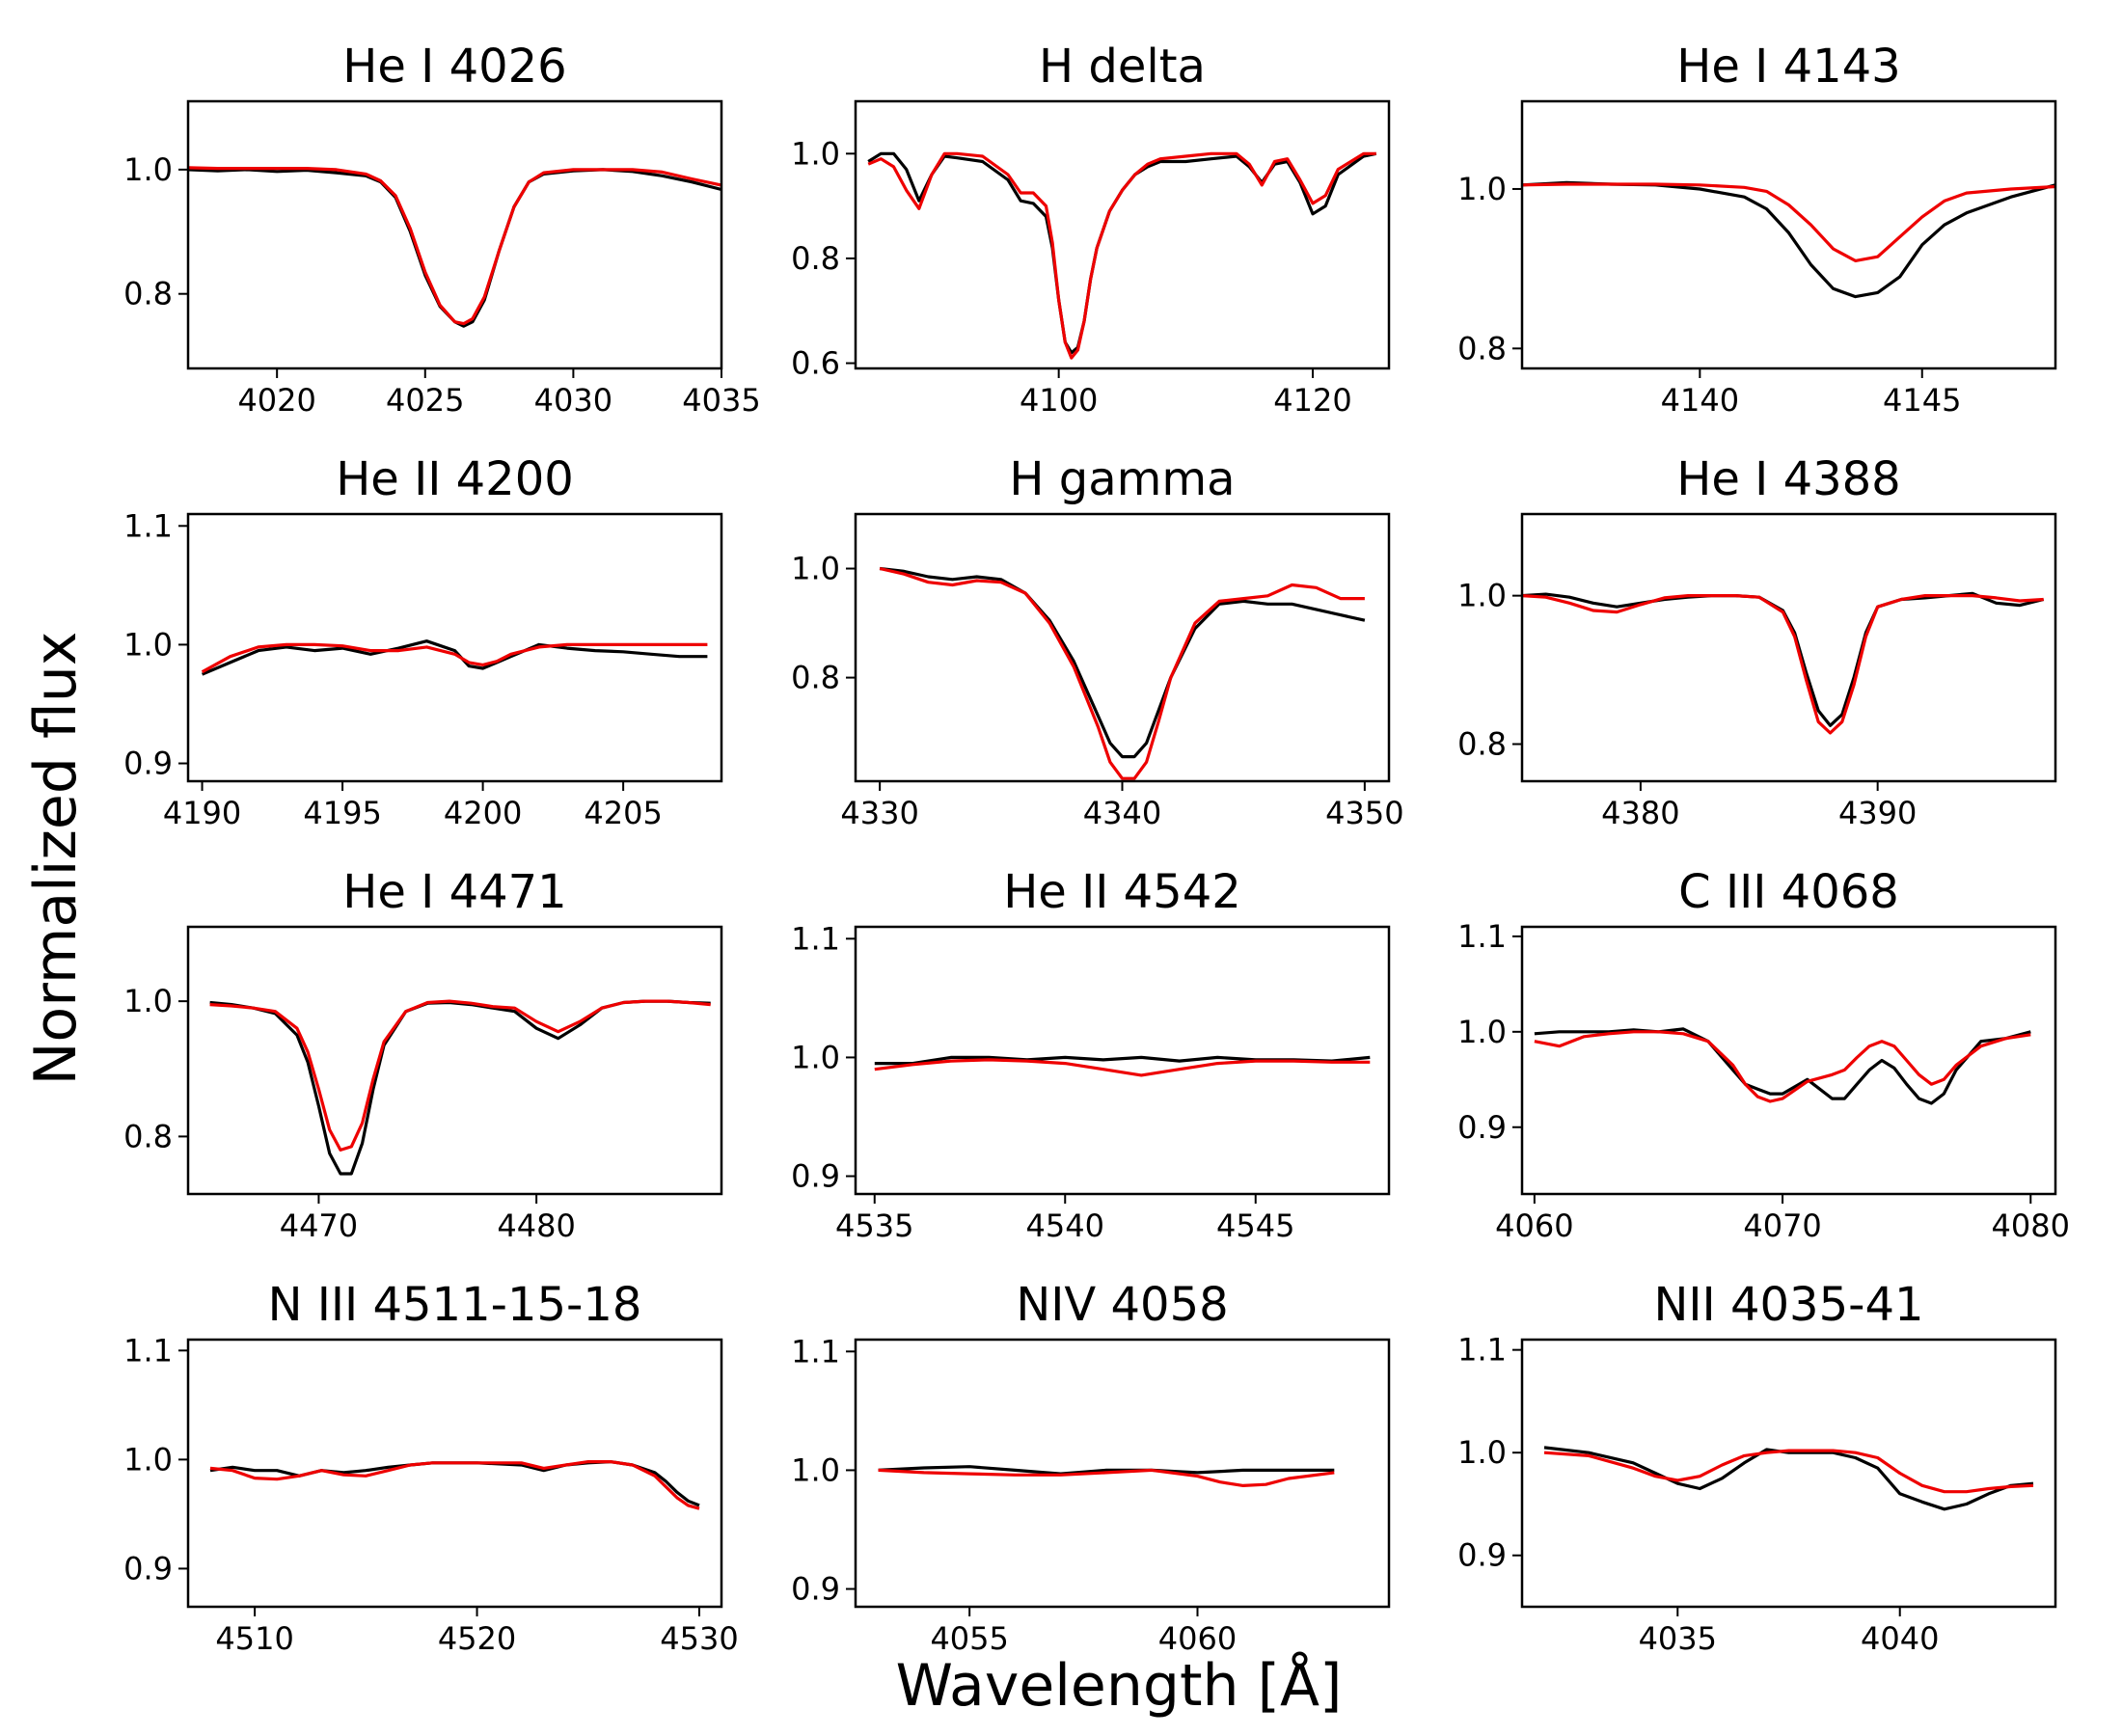  What do you see at coordinates (342, 813) in the screenshot?
I see `x-tick-label: 4195` at bounding box center [342, 813].